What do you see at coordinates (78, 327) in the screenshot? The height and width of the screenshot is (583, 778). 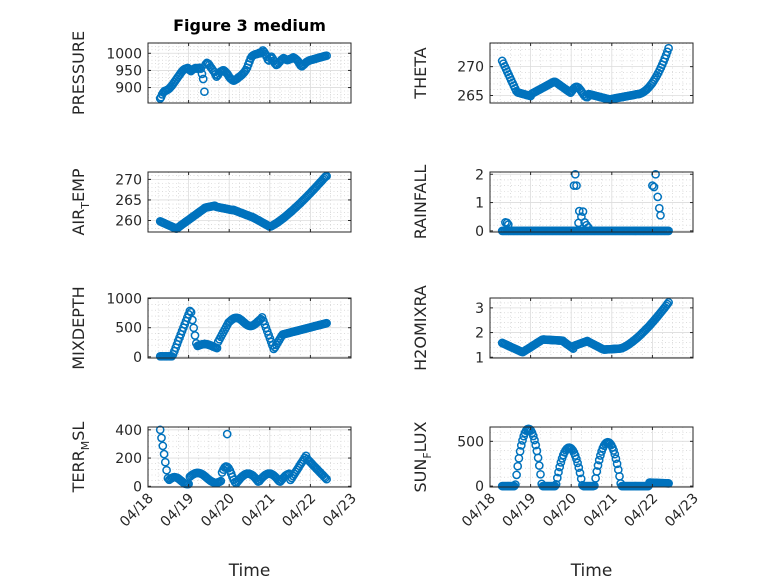 I see `y-axis-label: MIXDEPTH` at bounding box center [78, 327].